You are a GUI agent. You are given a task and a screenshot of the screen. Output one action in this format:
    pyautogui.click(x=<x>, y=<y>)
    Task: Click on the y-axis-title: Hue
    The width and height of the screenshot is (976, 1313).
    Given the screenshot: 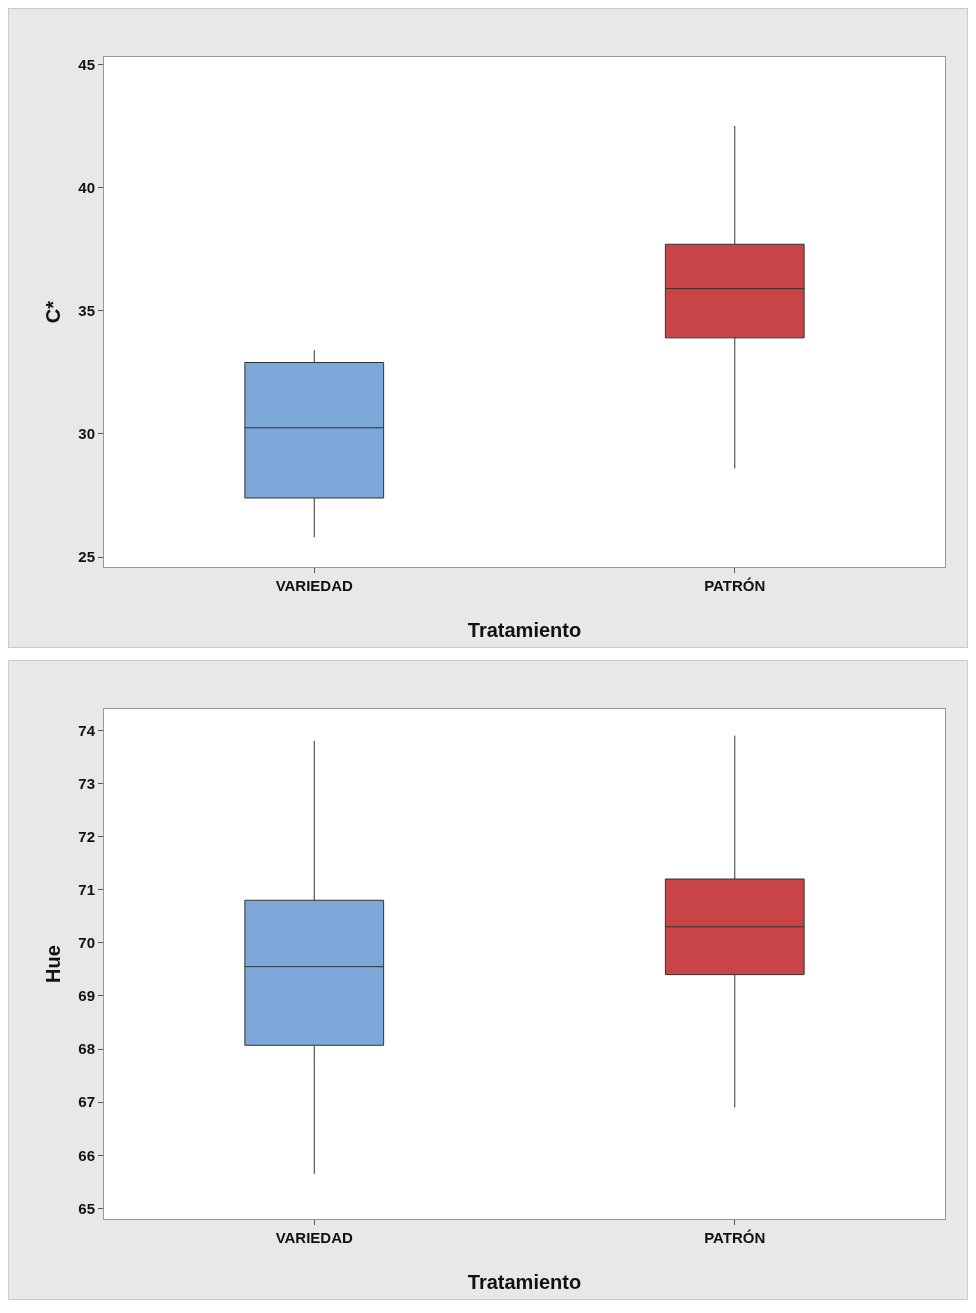 What is the action you would take?
    pyautogui.click(x=52, y=964)
    